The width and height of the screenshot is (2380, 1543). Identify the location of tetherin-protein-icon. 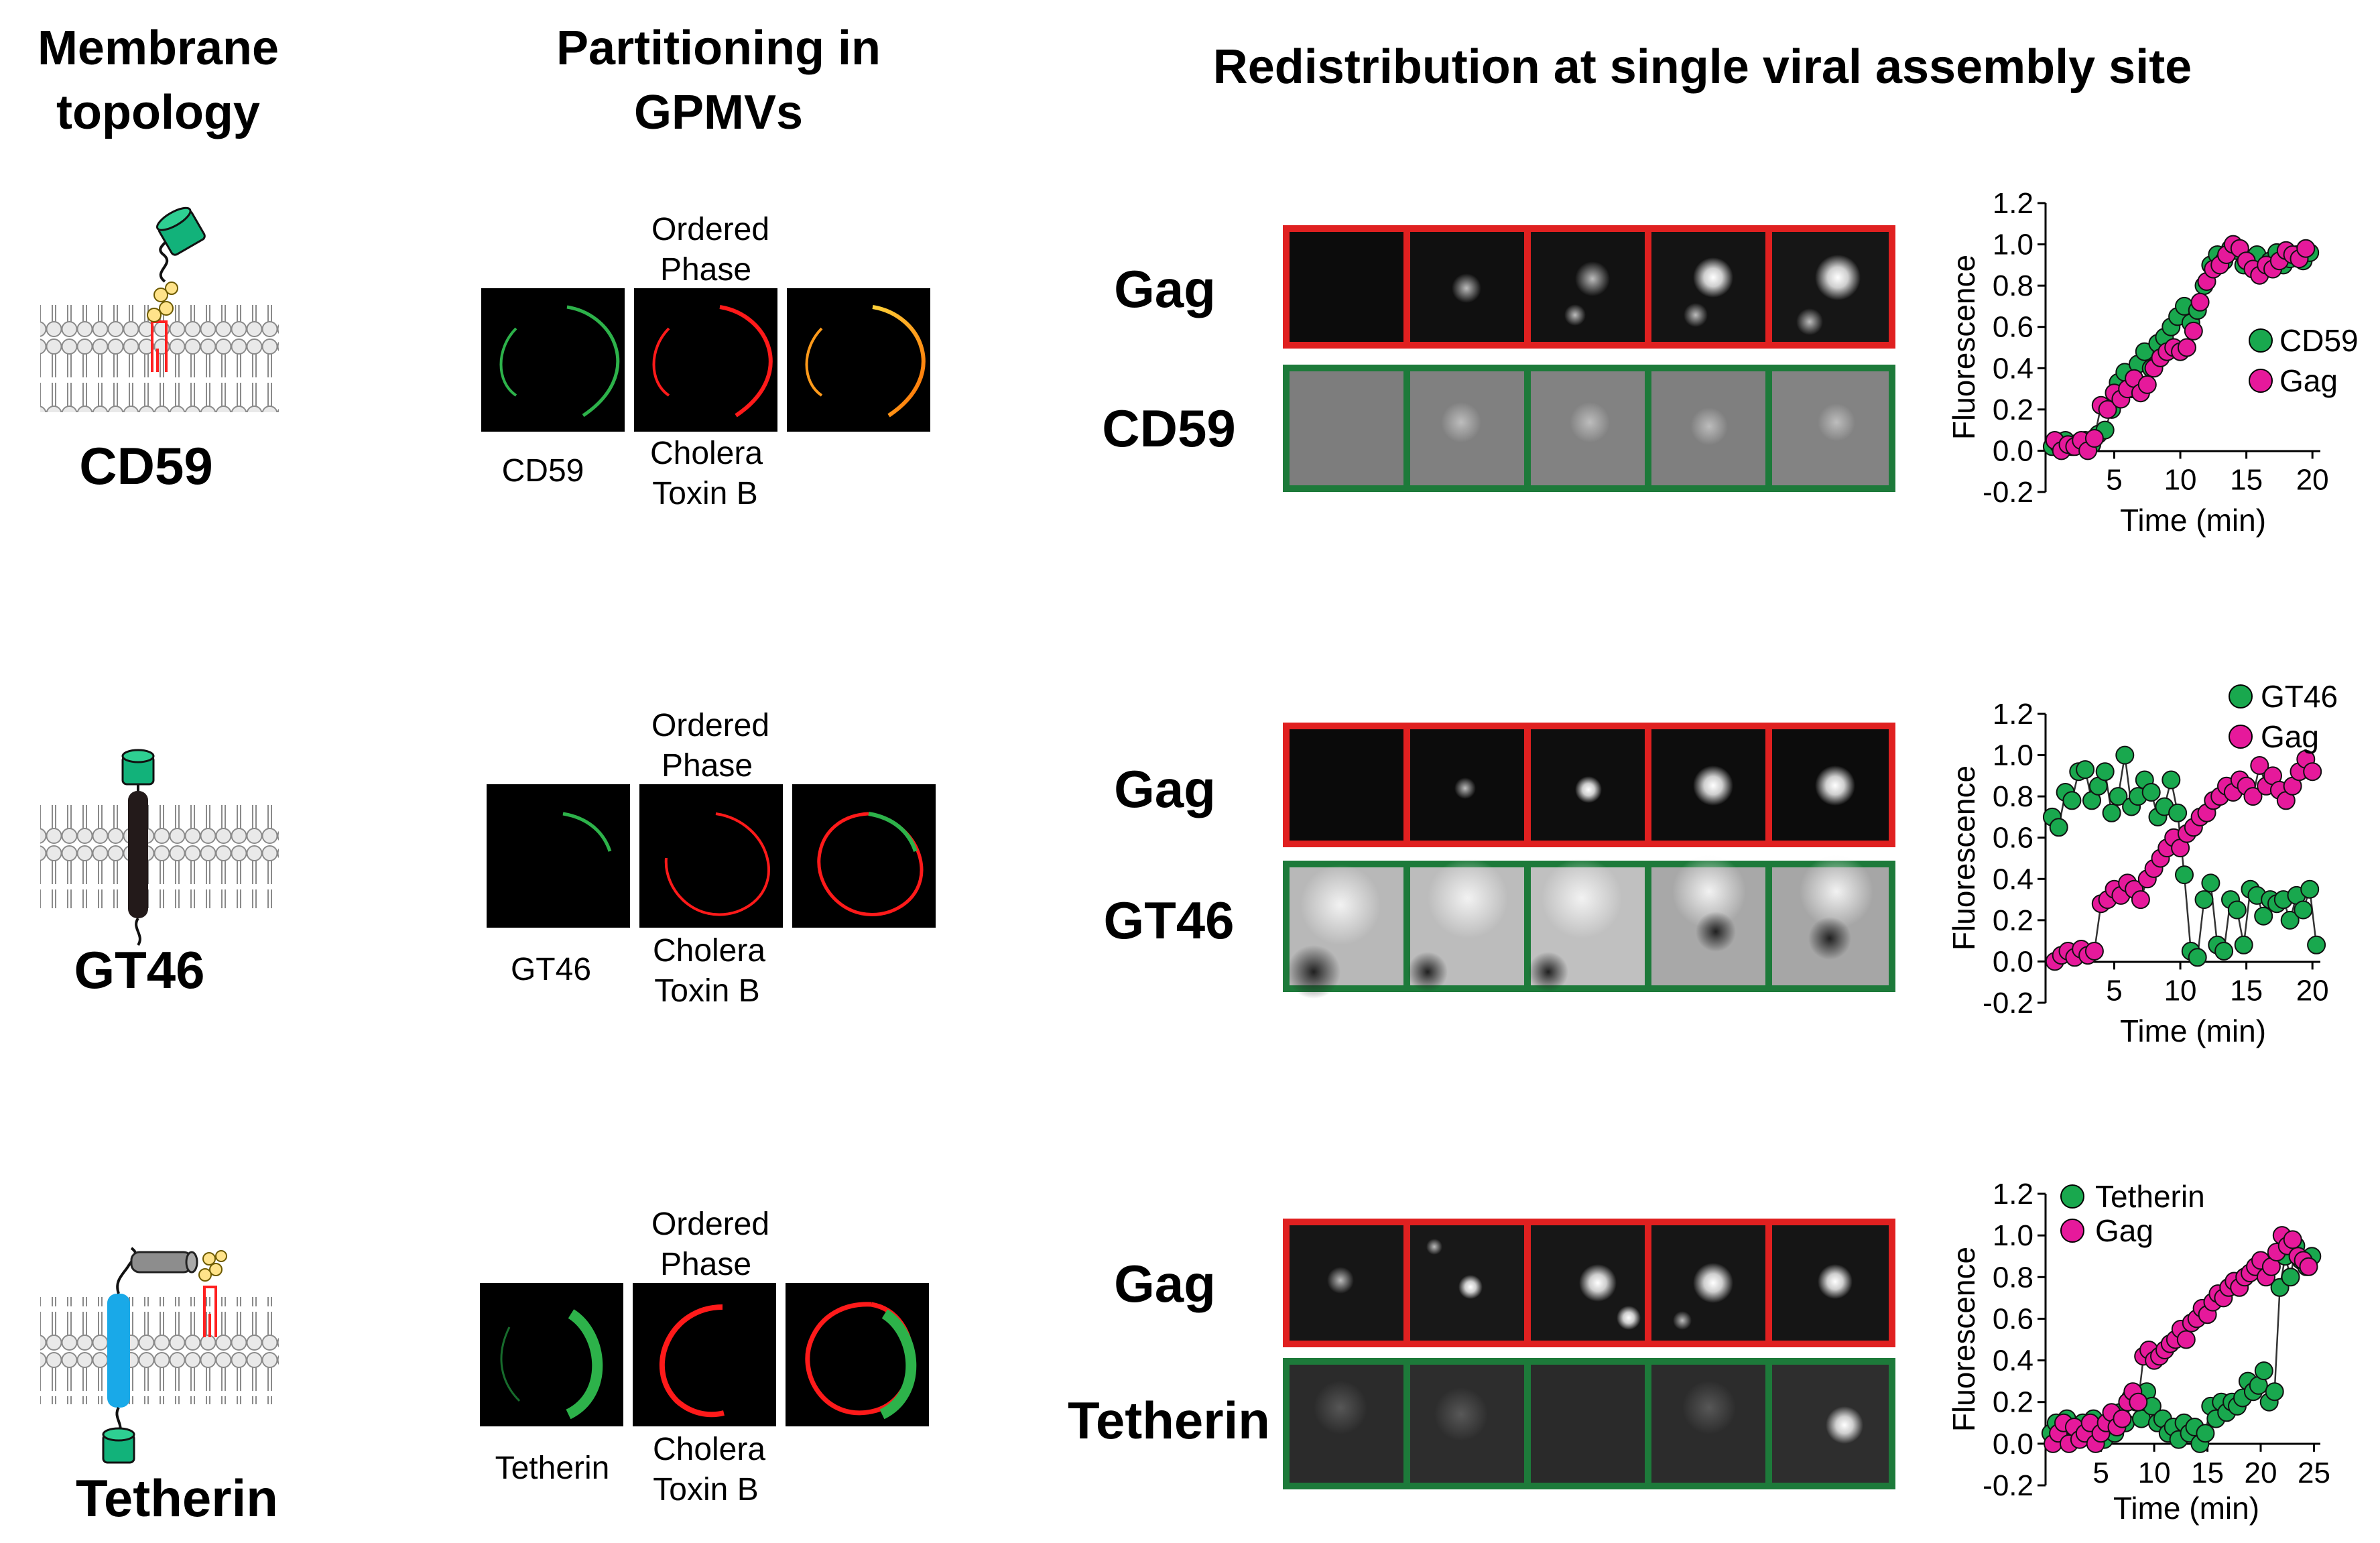
(164, 1355).